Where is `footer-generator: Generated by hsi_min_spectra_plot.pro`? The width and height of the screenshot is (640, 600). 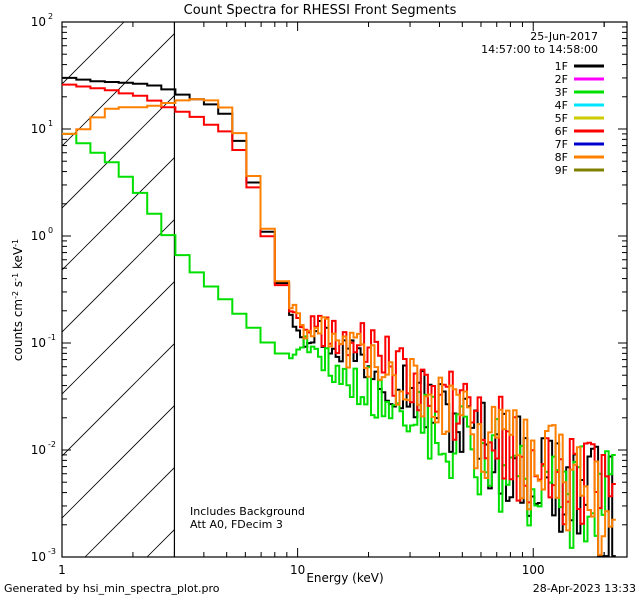 footer-generator: Generated by hsi_min_spectra_plot.pro is located at coordinates (112, 588).